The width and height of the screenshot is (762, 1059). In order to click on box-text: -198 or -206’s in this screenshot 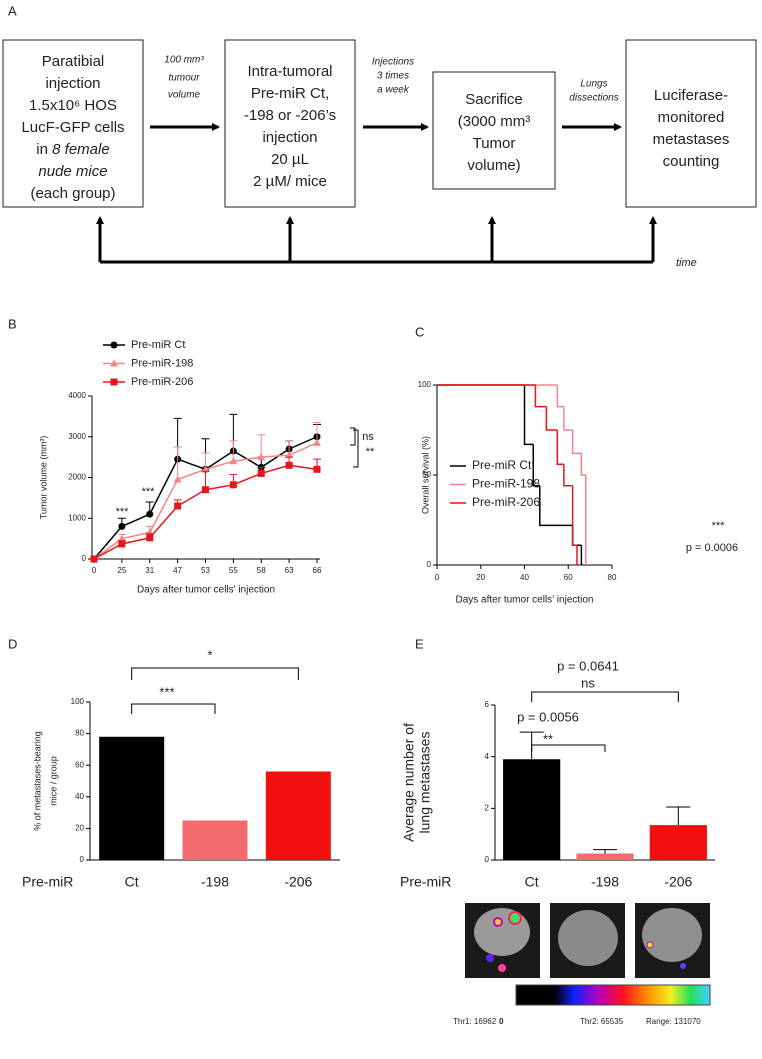, I will do `click(290, 115)`.